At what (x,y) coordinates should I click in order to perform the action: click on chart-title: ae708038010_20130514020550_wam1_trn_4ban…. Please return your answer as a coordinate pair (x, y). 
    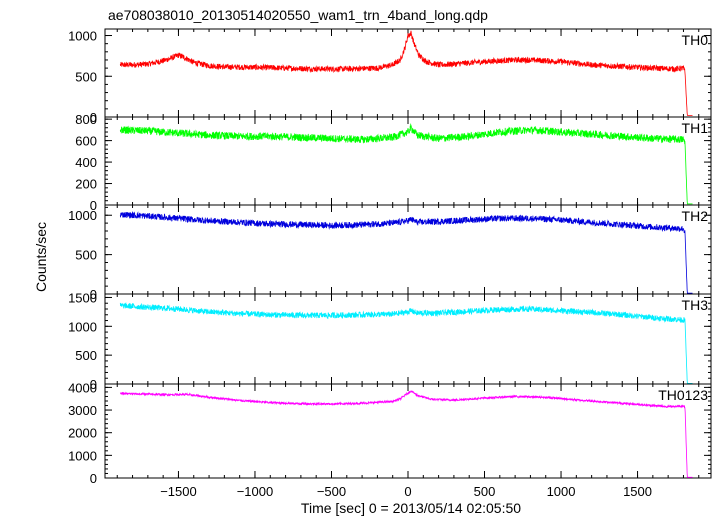
    Looking at the image, I should click on (298, 15).